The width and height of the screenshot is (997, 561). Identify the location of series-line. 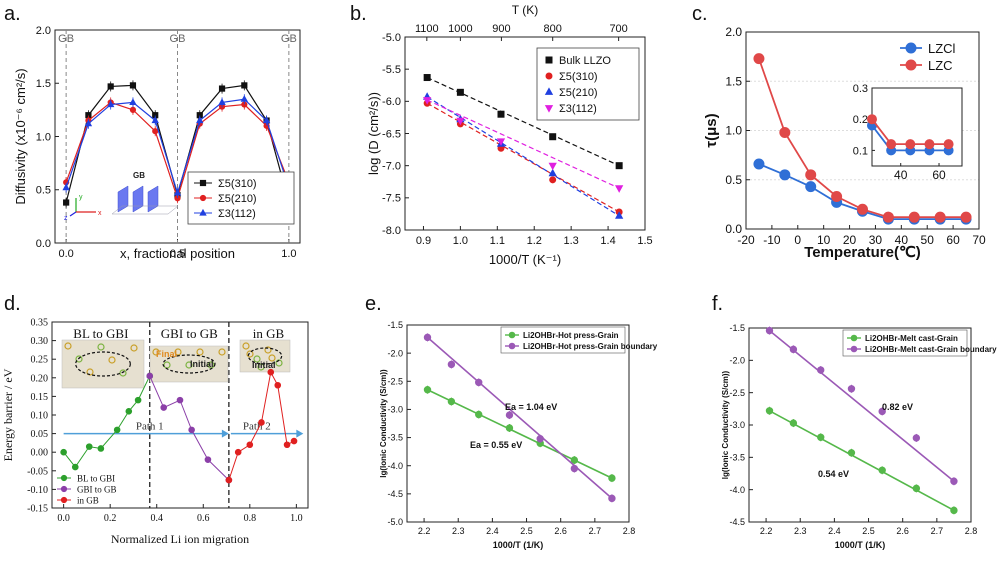
(189, 428).